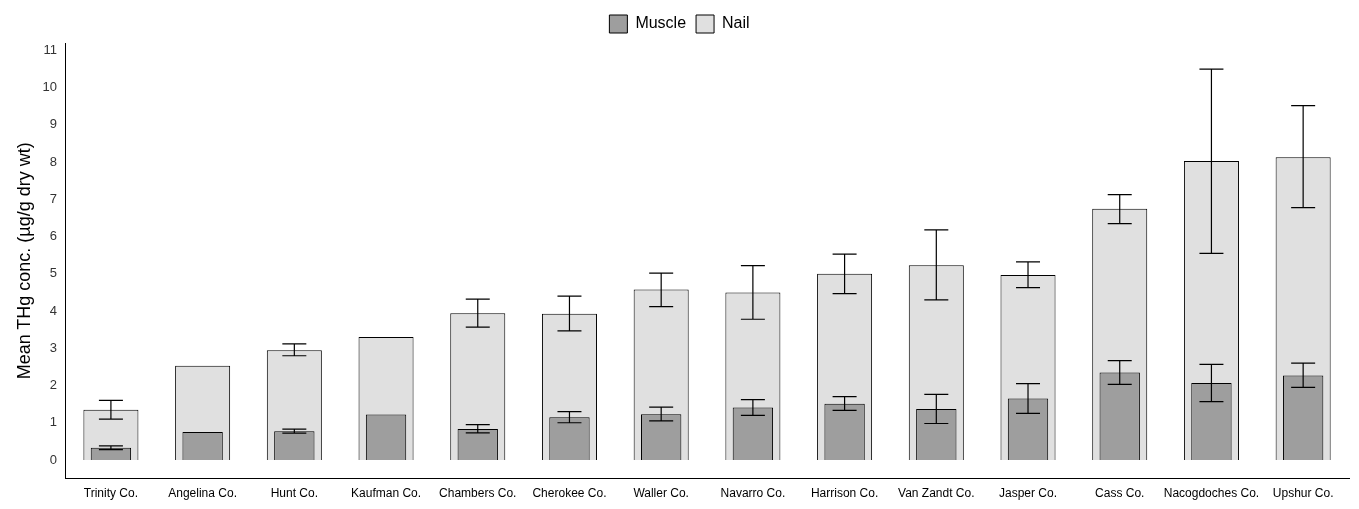 This screenshot has height=509, width=1359. What do you see at coordinates (736, 23) in the screenshot?
I see `legend-label: Nail` at bounding box center [736, 23].